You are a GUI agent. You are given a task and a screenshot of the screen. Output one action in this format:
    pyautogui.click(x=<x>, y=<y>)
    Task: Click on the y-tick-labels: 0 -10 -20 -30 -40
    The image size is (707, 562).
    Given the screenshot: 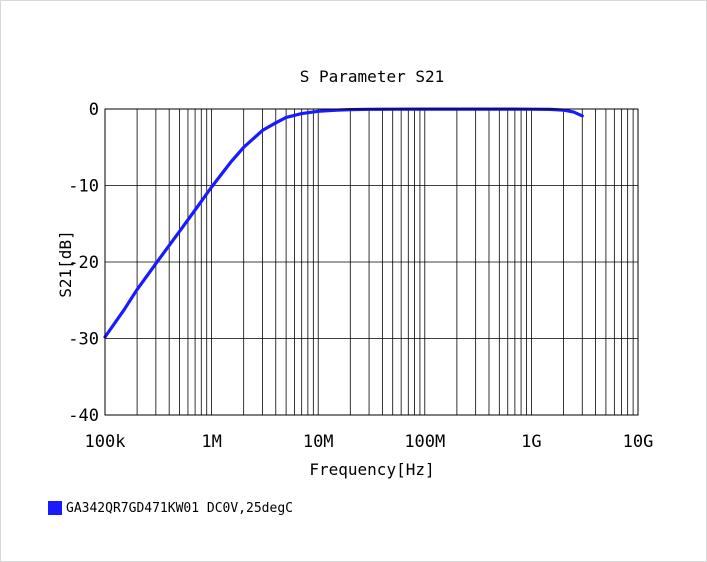 What is the action you would take?
    pyautogui.click(x=83, y=263)
    